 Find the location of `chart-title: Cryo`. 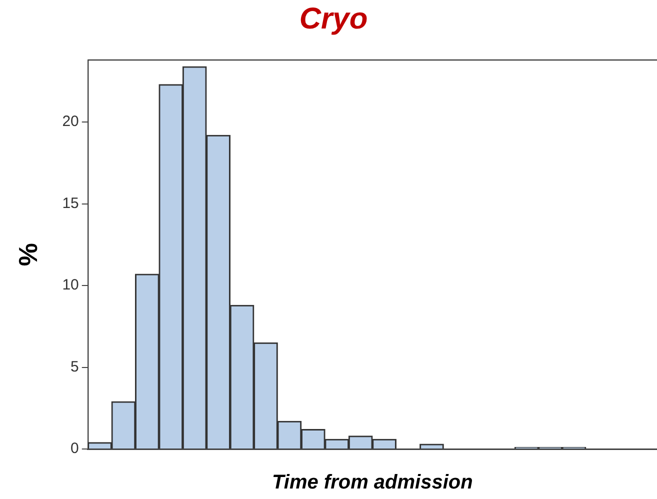

chart-title: Cryo is located at coordinates (333, 19).